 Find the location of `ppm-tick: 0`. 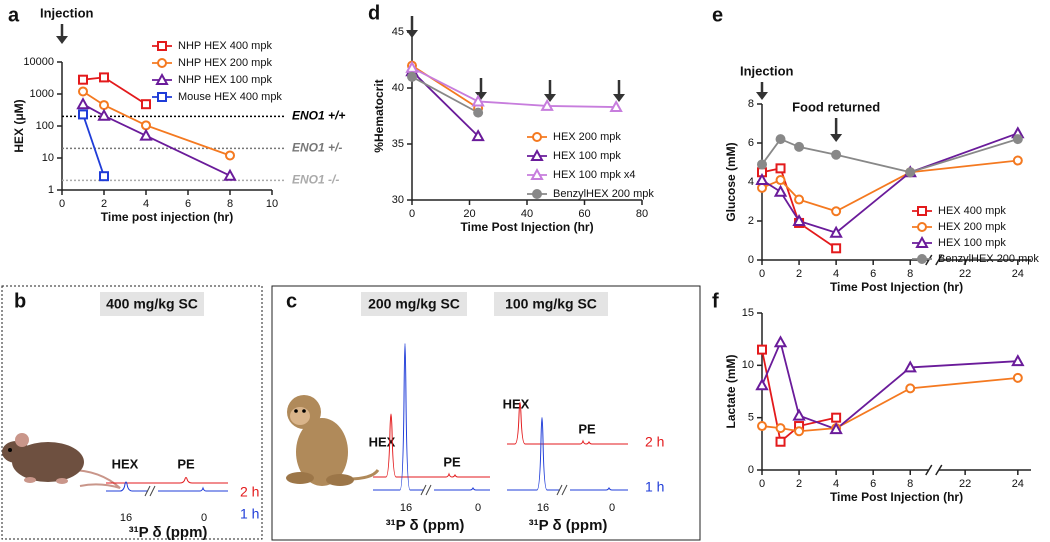

ppm-tick: 0 is located at coordinates (478, 508).